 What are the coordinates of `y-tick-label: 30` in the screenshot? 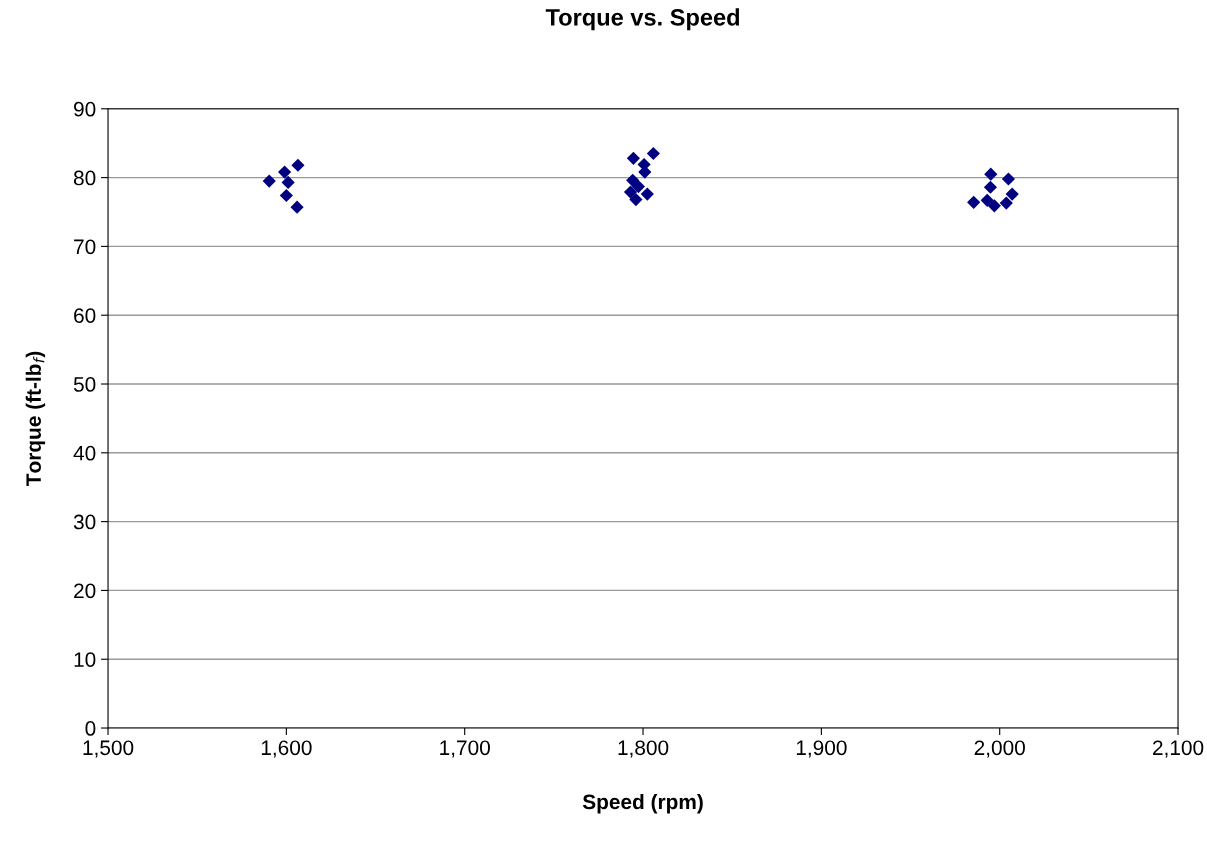 It's located at (84, 522).